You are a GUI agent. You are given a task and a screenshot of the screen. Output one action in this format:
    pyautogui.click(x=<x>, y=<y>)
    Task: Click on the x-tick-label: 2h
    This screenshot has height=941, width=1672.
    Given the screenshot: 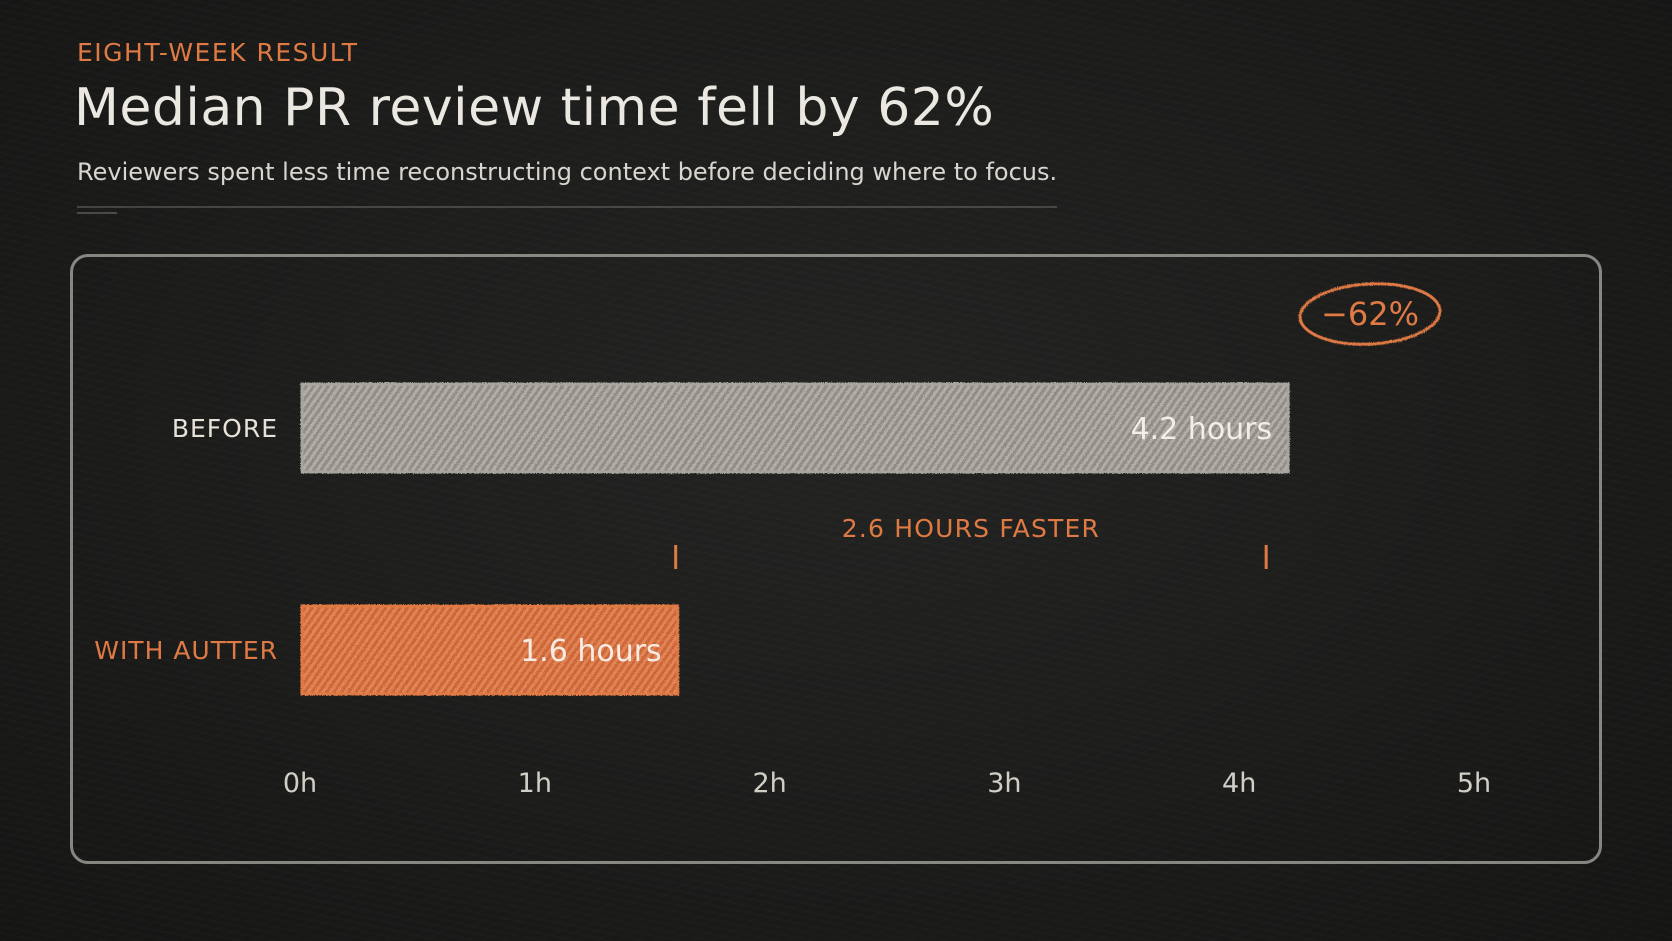 What is the action you would take?
    pyautogui.click(x=769, y=783)
    